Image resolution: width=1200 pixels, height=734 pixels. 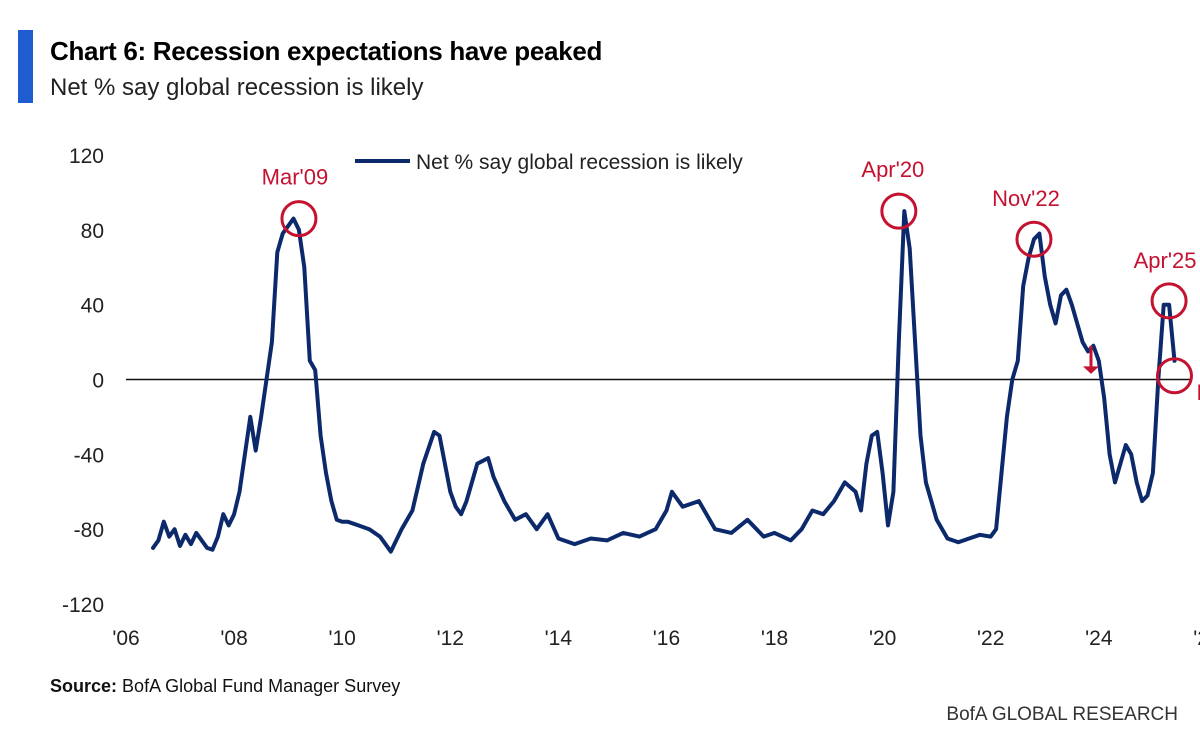 What do you see at coordinates (450, 638) in the screenshot?
I see `x-tick-label: '12` at bounding box center [450, 638].